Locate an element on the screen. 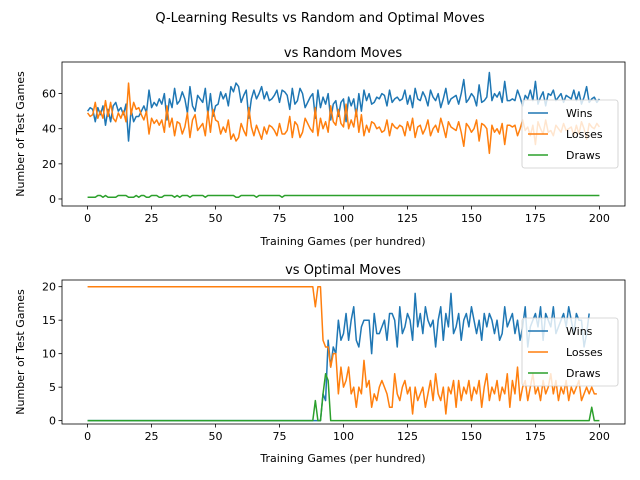  y-tick-label: 60 is located at coordinates (49, 94).